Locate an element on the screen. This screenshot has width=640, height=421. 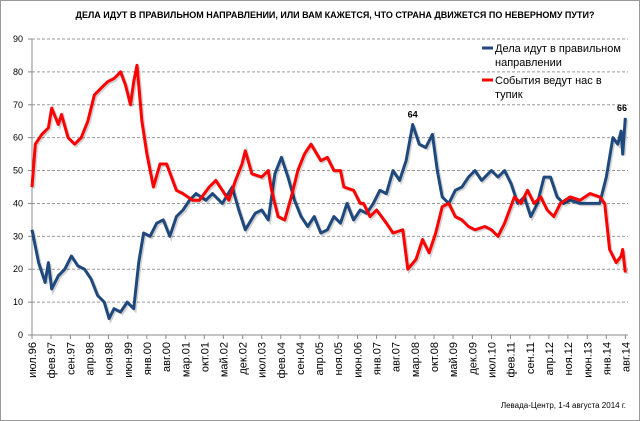
y-tick-label: 20 is located at coordinates (18, 269).